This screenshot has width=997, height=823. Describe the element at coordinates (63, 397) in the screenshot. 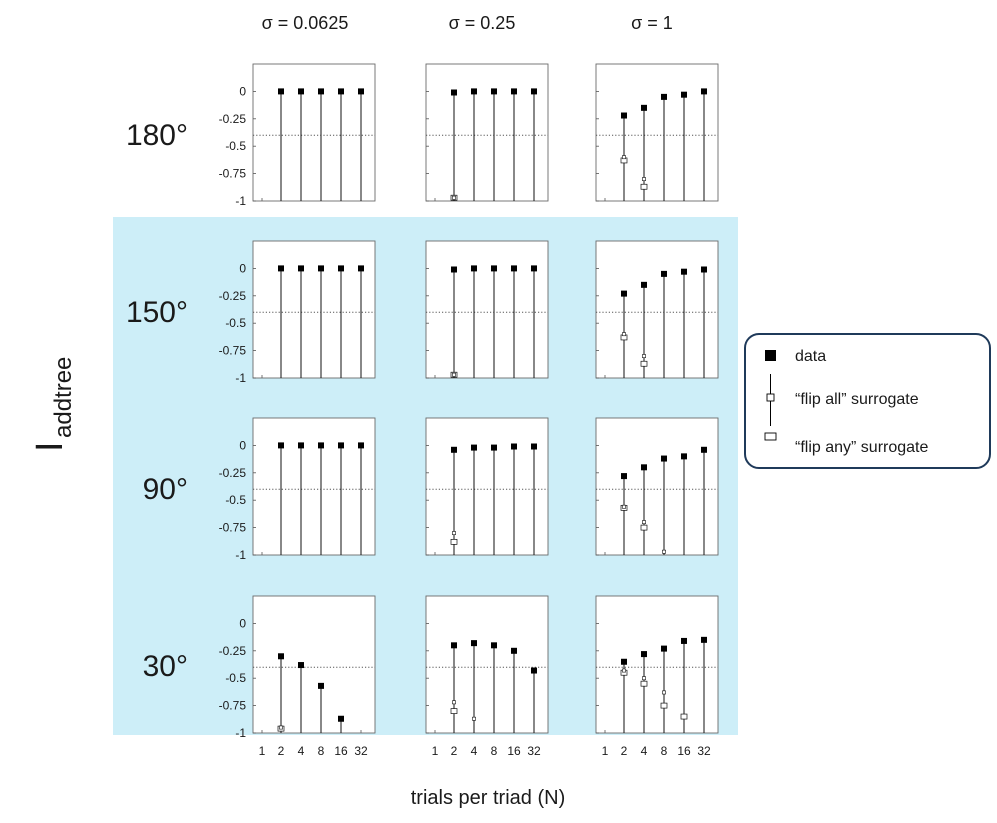

I see `y-axis-label-subscript: addtree` at that location.